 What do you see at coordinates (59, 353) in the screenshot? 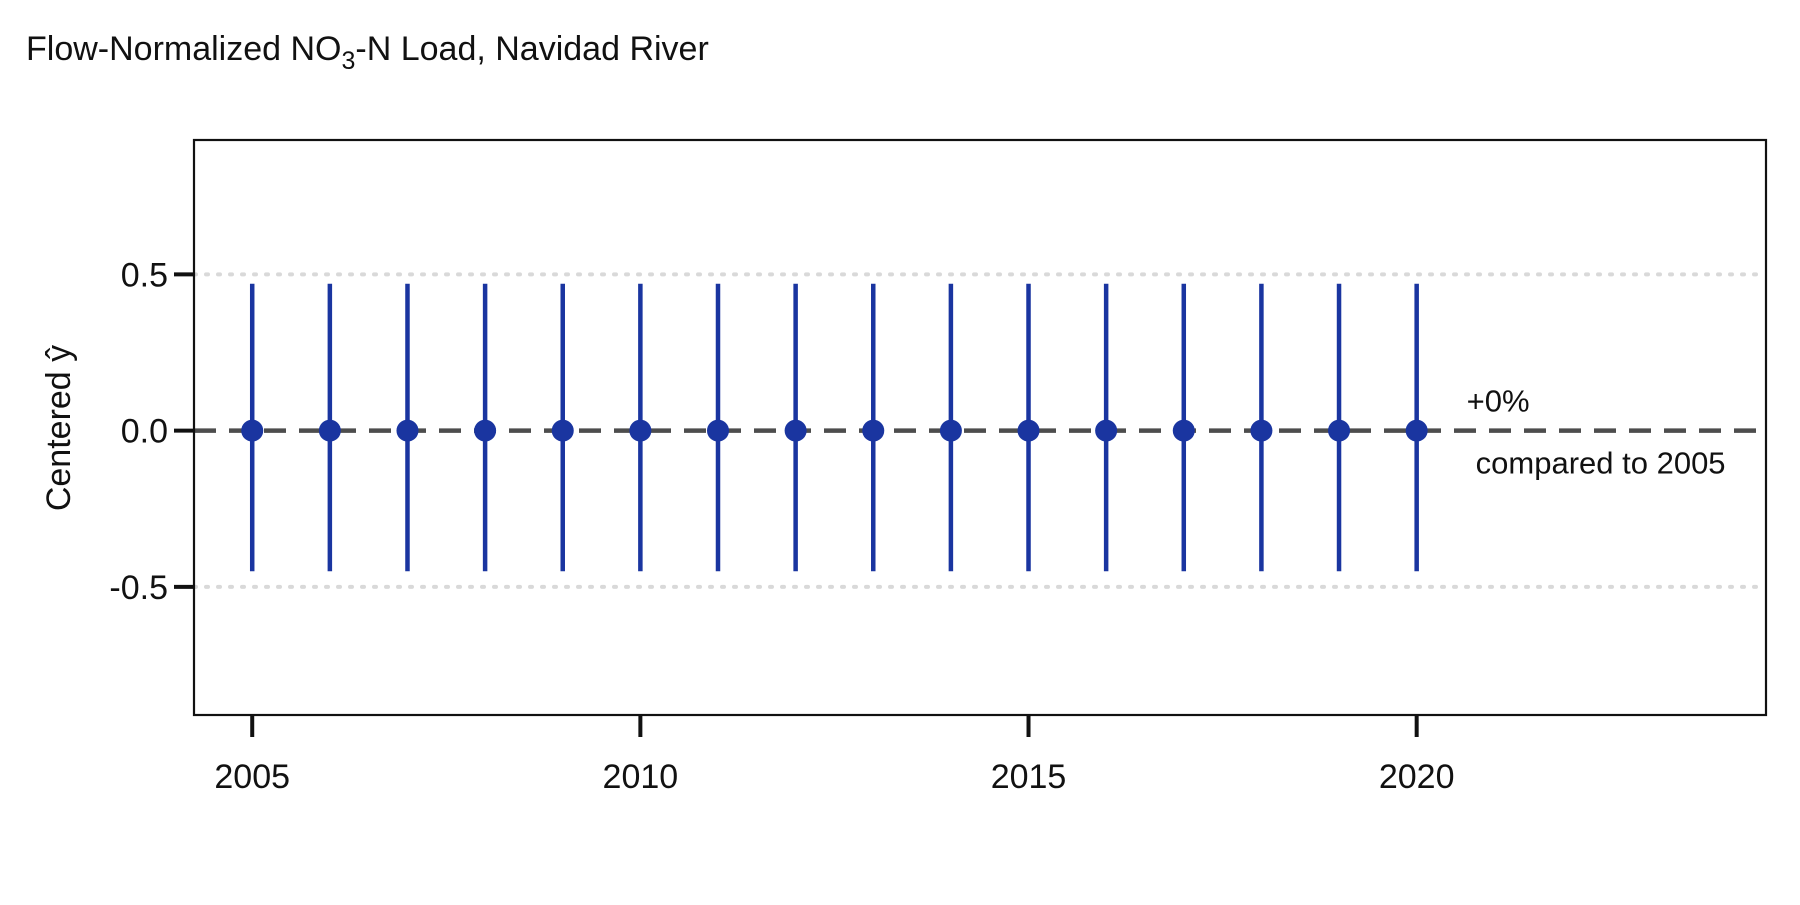
I see `y-axis-title-symbol: ŷ` at bounding box center [59, 353].